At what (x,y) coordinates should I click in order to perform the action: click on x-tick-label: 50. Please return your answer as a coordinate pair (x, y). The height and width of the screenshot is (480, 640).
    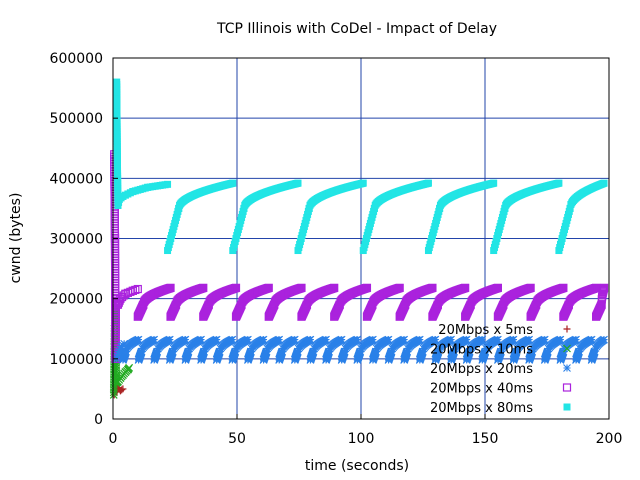
    Looking at the image, I should click on (237, 439).